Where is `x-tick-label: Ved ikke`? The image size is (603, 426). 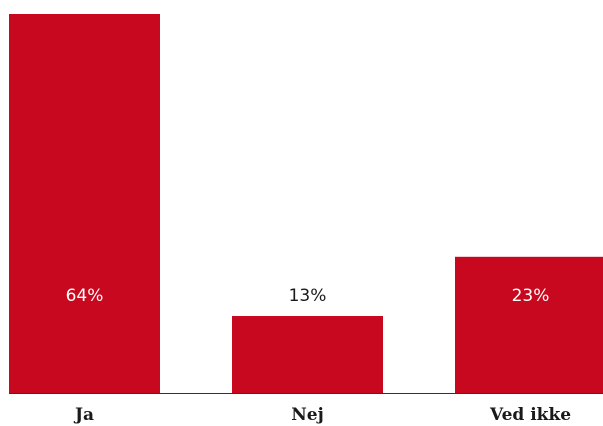
x-tick-label: Ved ikke is located at coordinates (530, 415).